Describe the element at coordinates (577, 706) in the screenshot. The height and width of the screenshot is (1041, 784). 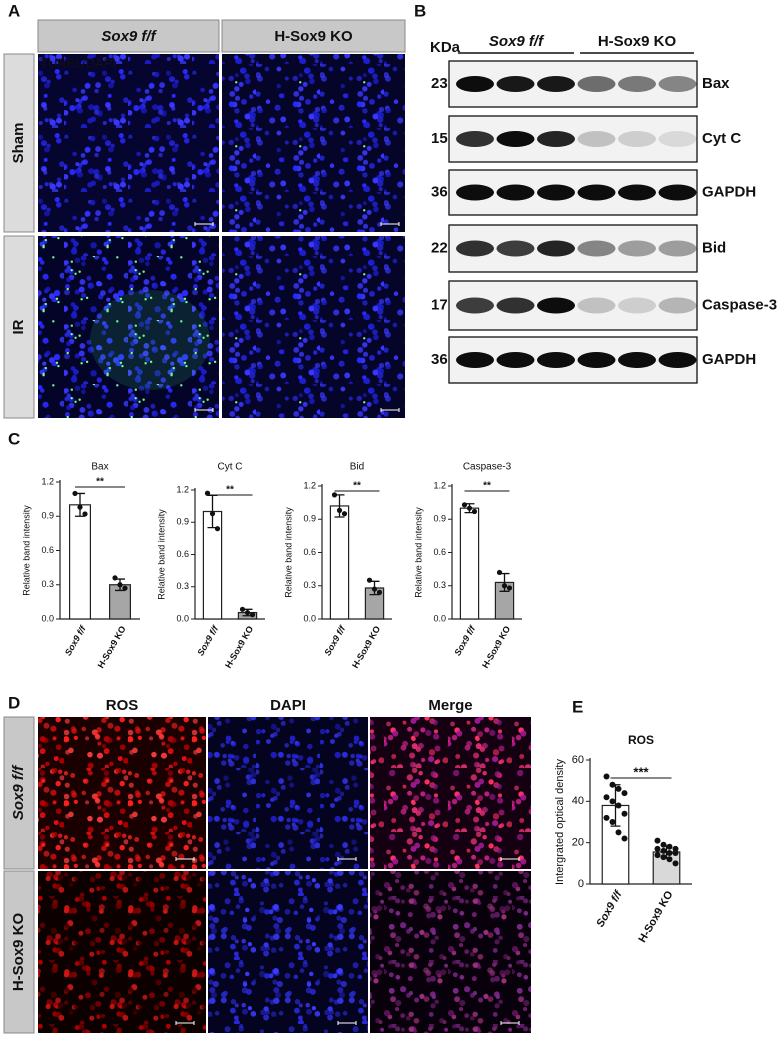
I see `panel-letter: E` at that location.